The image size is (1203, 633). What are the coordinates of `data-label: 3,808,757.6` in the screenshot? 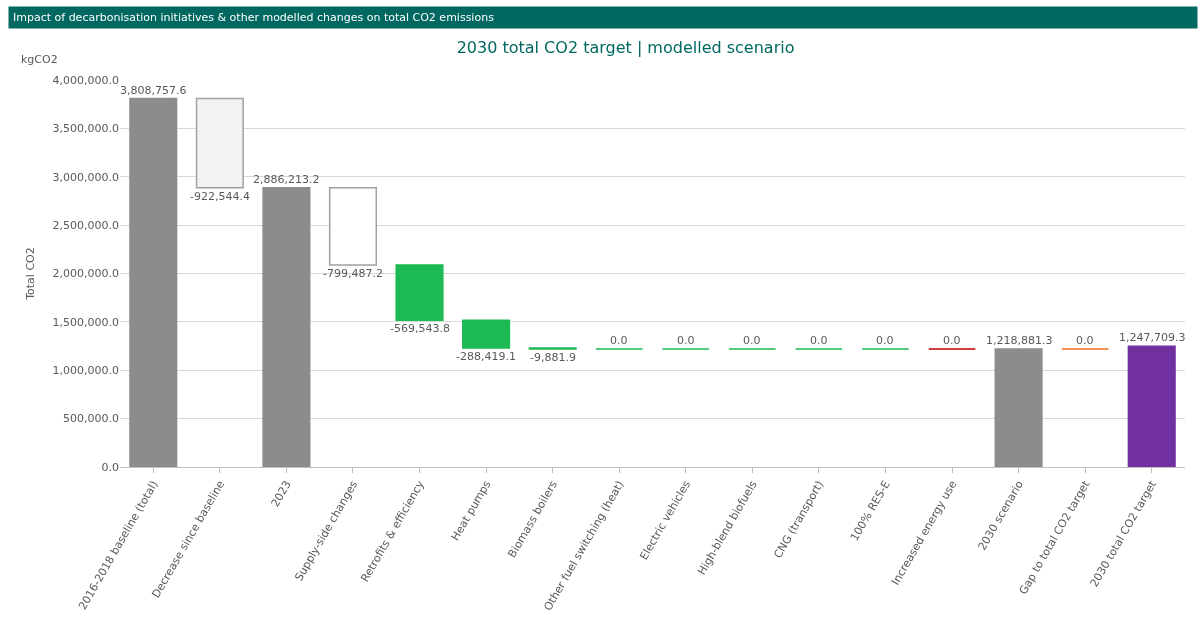 It's located at (153, 90).